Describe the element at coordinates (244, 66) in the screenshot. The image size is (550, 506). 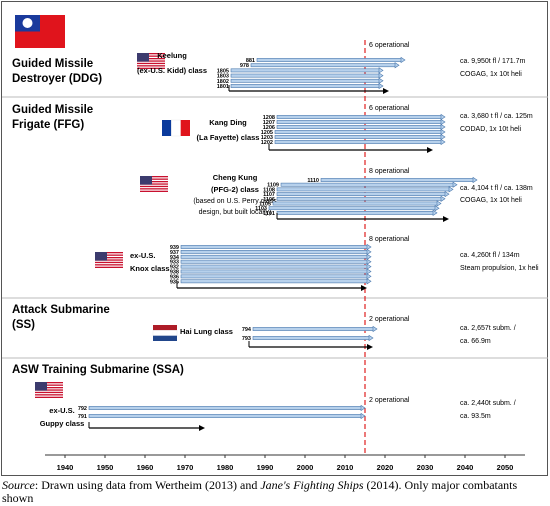
I see `ship-label: 978` at that location.